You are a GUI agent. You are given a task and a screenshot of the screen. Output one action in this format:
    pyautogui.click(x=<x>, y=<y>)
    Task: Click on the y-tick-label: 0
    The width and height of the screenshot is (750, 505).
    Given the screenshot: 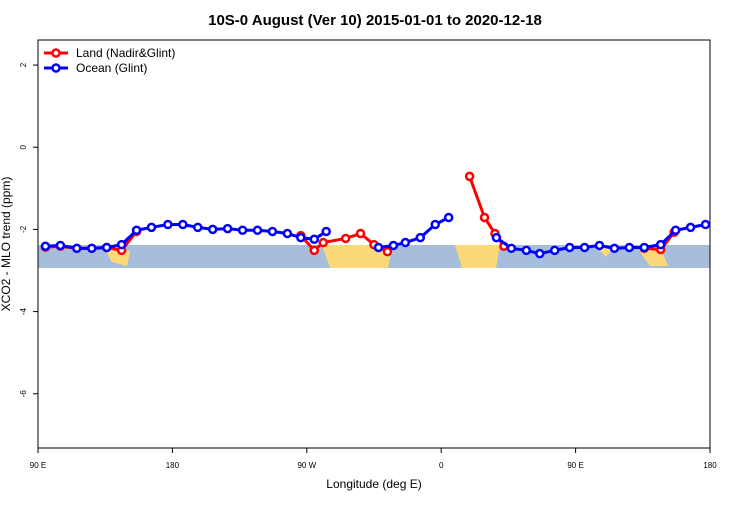 What is the action you would take?
    pyautogui.click(x=23, y=146)
    